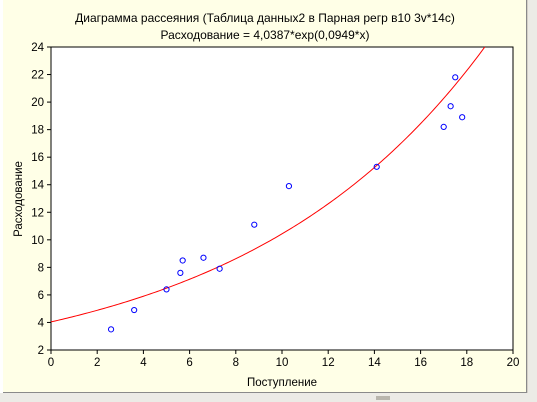  What do you see at coordinates (513, 363) in the screenshot?
I see `x-tick-label: 20` at bounding box center [513, 363].